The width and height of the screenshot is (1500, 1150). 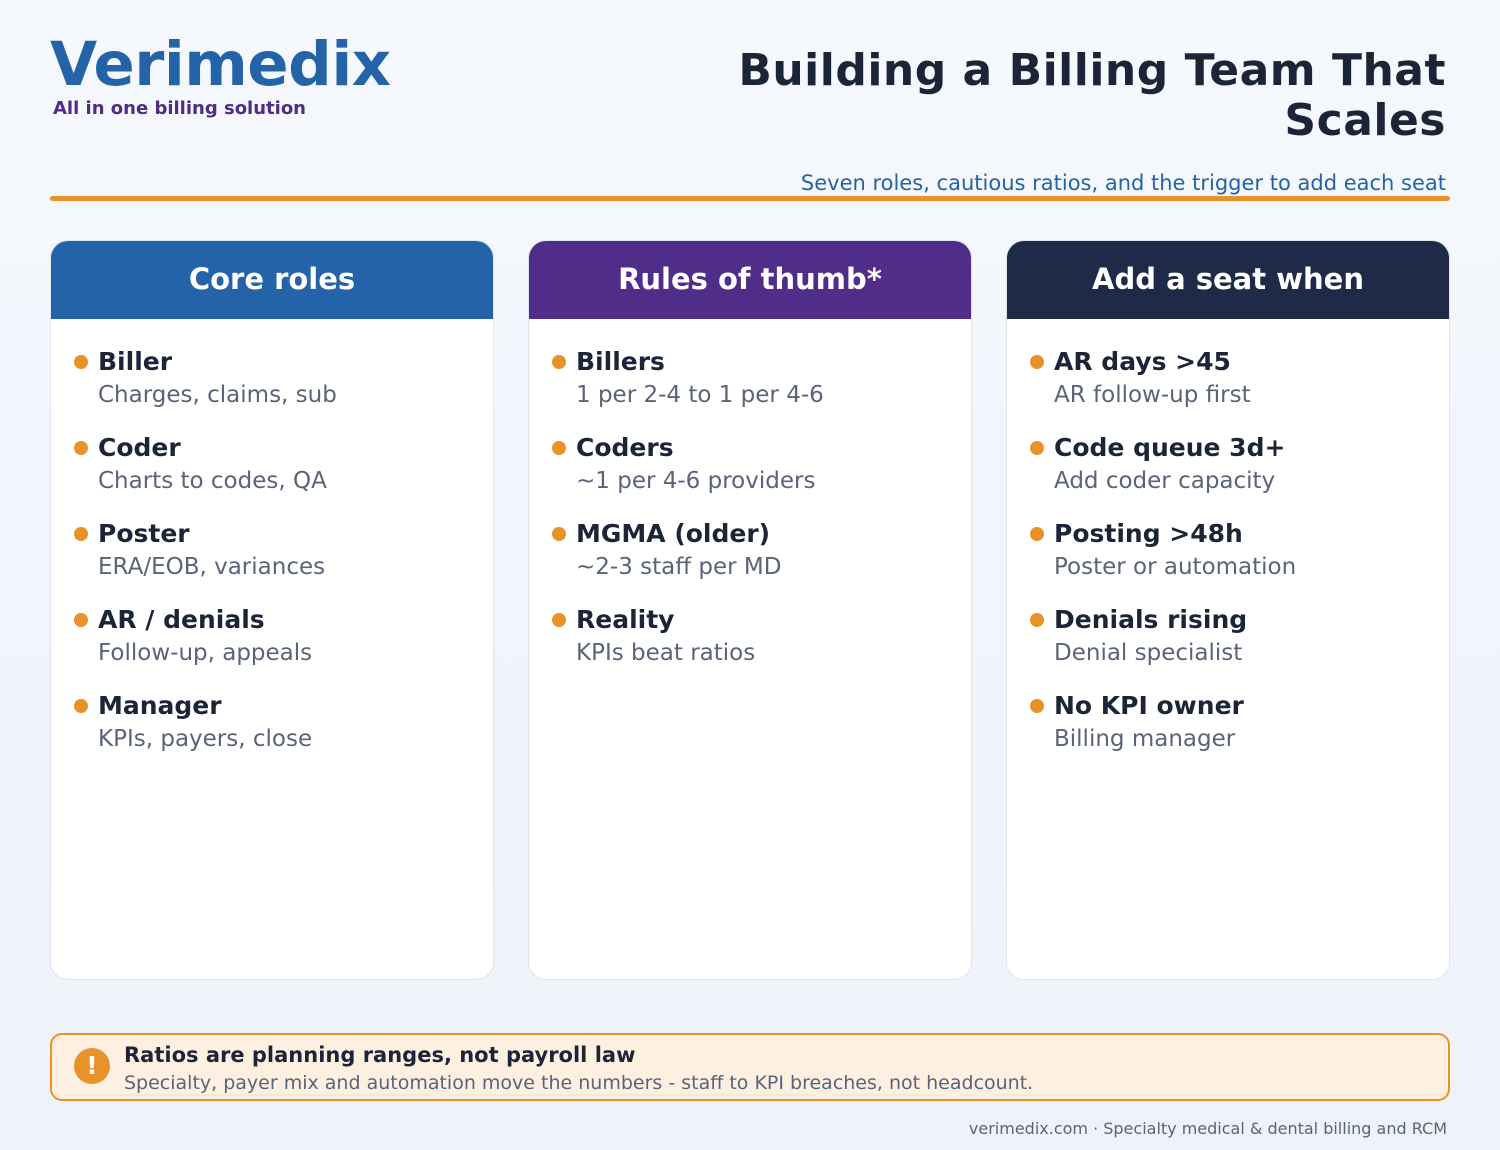 I want to click on item-title: Coders, so click(x=625, y=447).